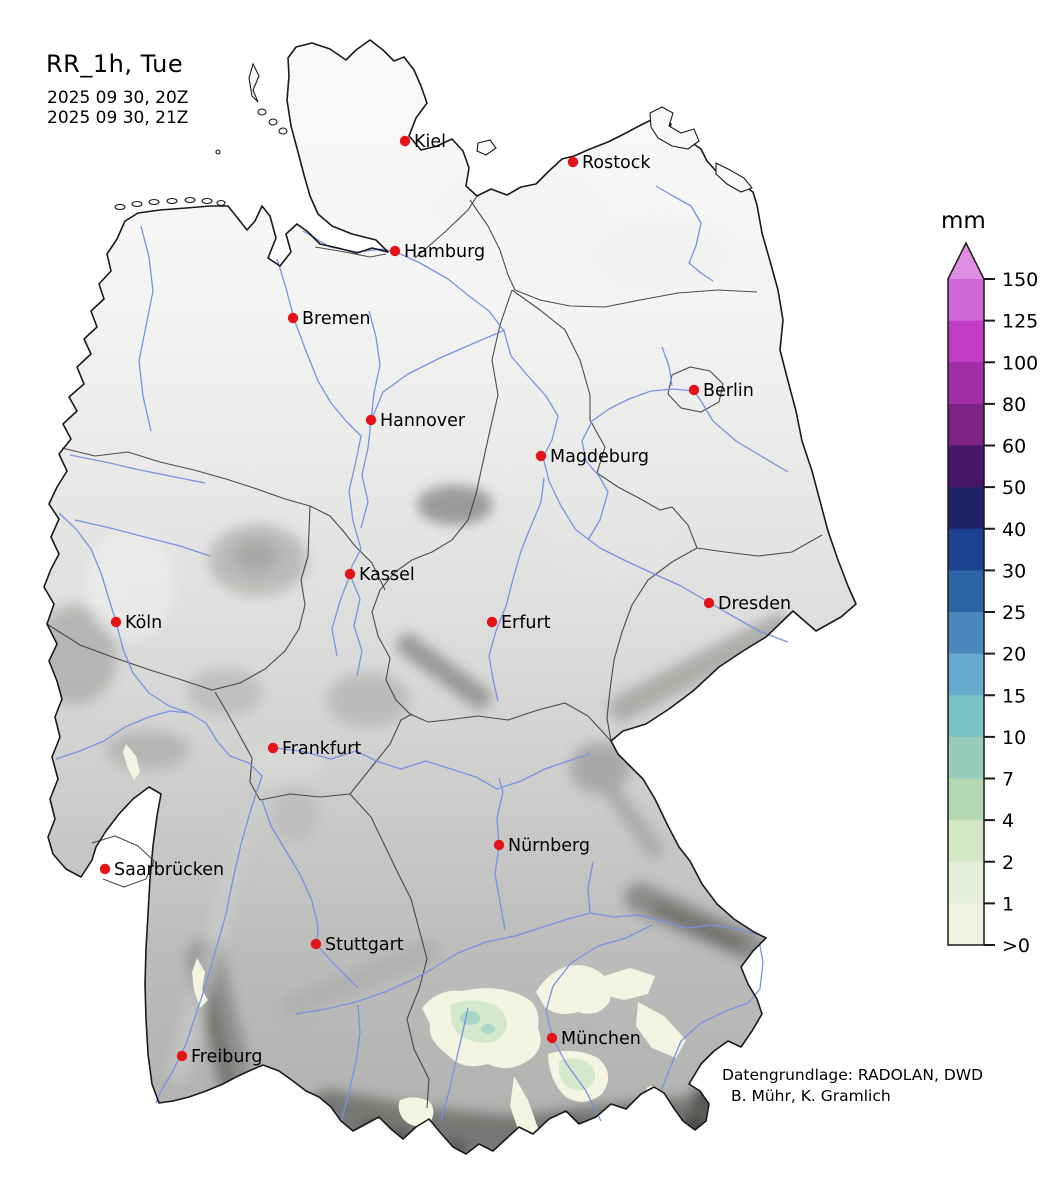 This screenshot has height=1185, width=1053. I want to click on city-marker: Dresden, so click(747, 604).